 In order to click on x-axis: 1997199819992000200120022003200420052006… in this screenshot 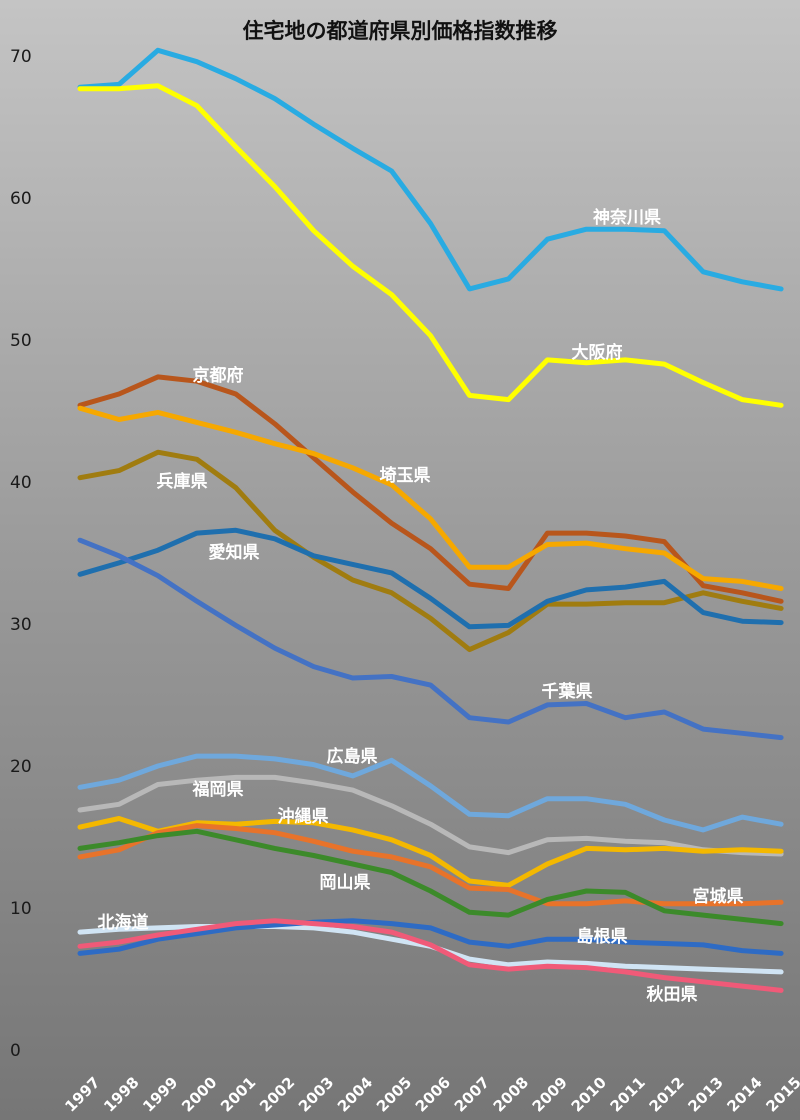, I will do `click(430, 1094)`.